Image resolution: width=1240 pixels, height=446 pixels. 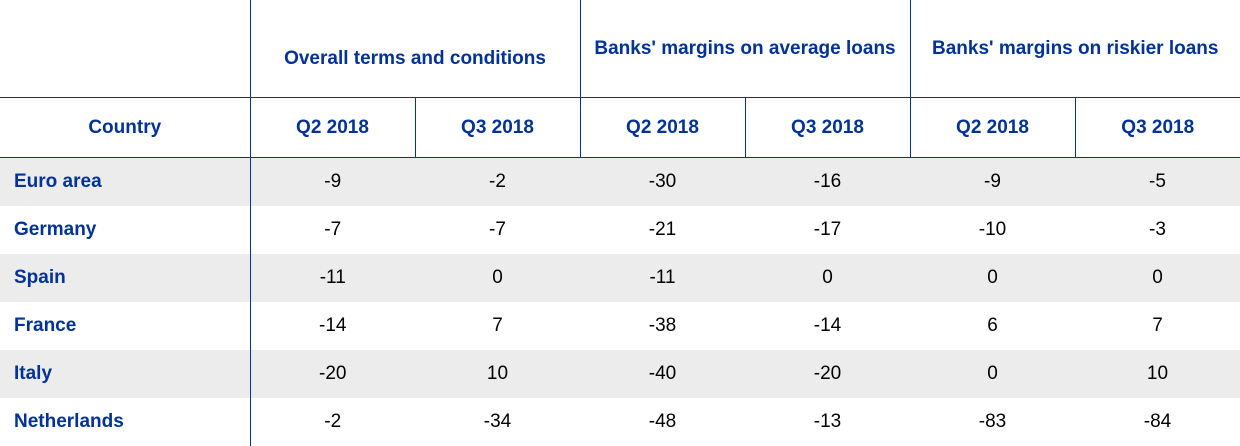 What do you see at coordinates (125, 127) in the screenshot?
I see `country-column-header: Country` at bounding box center [125, 127].